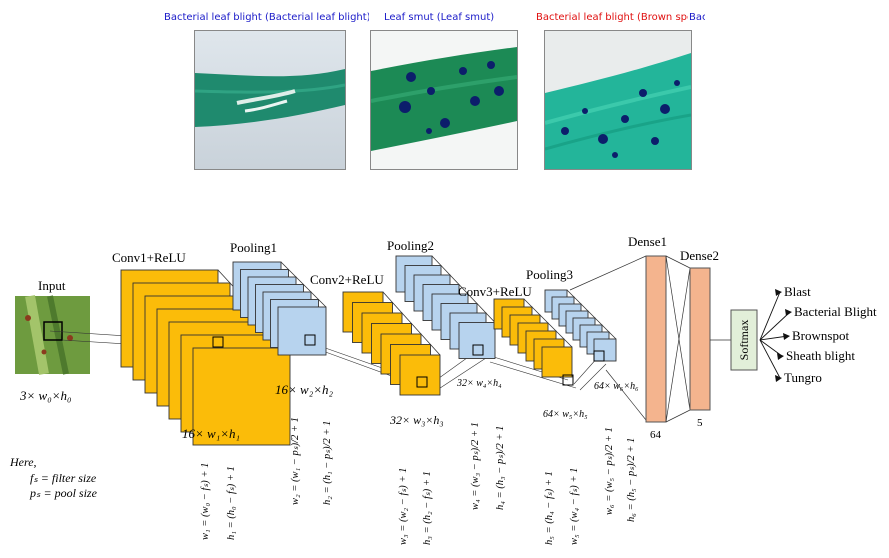 Image resolution: width=889 pixels, height=558 pixels. I want to click on dimension-formula: w₅ = (w₄ − fₛ) + 1, so click(574, 506).